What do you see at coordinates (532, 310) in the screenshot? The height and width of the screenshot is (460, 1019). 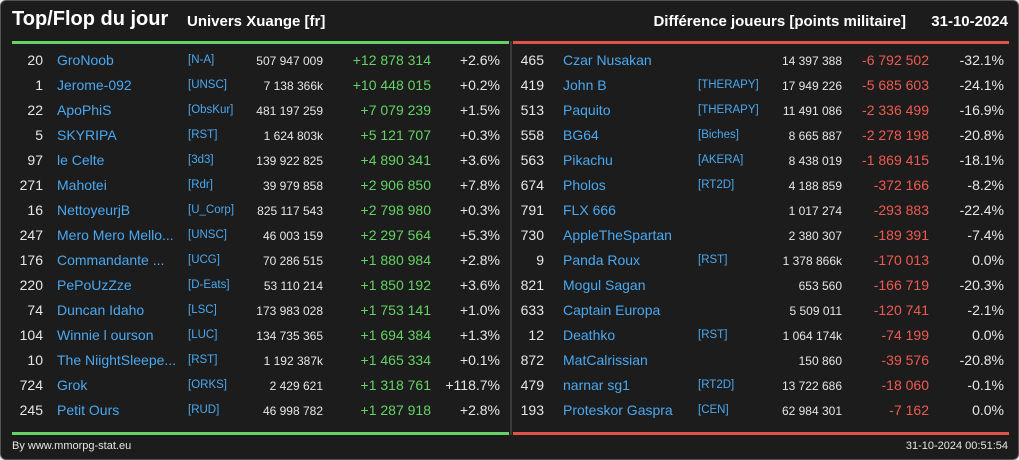 I see `player-rank: 633` at bounding box center [532, 310].